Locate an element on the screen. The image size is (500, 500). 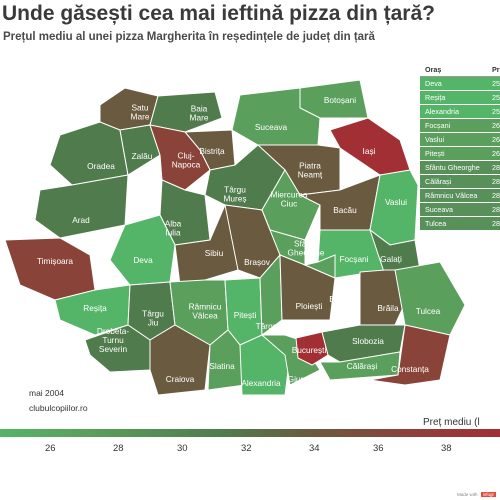
county-baia-mare is located at coordinates (186, 112).